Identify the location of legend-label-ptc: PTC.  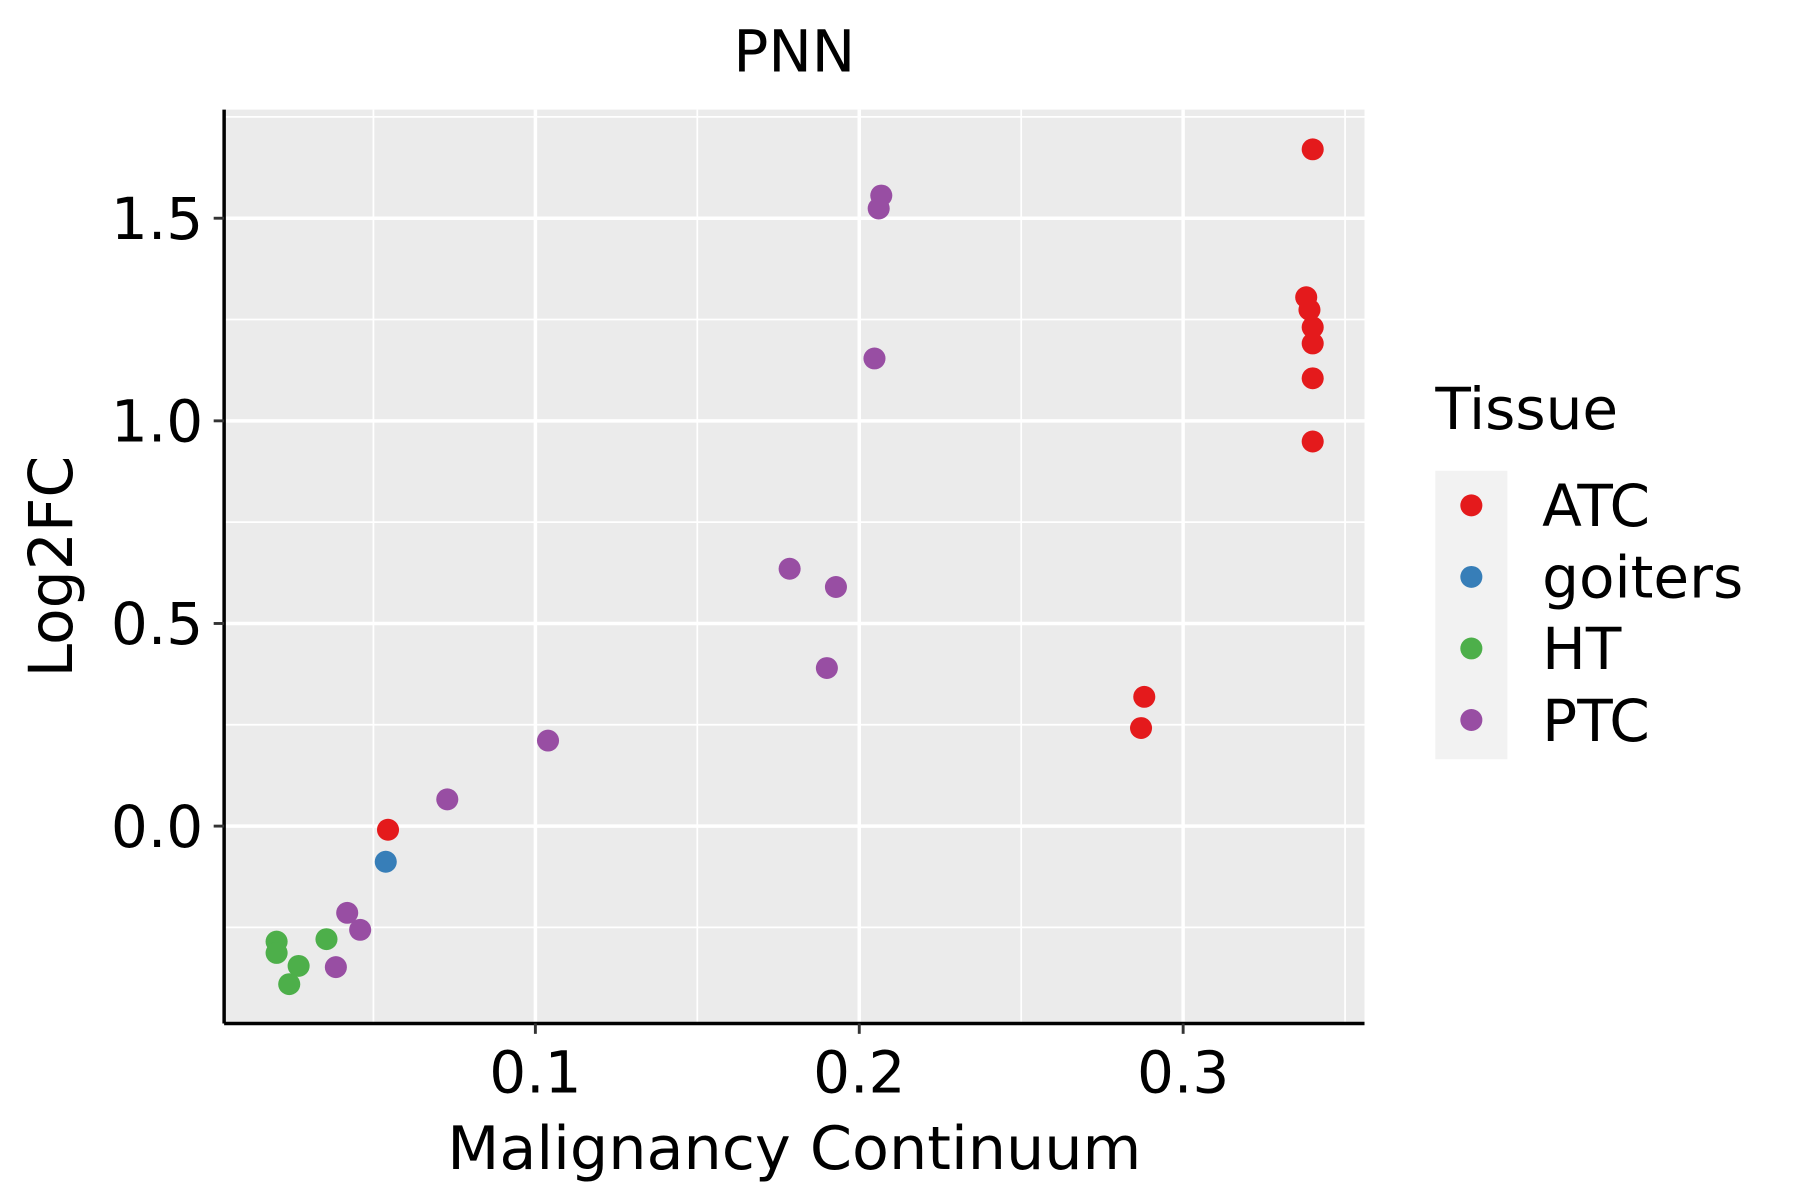
(1596, 721).